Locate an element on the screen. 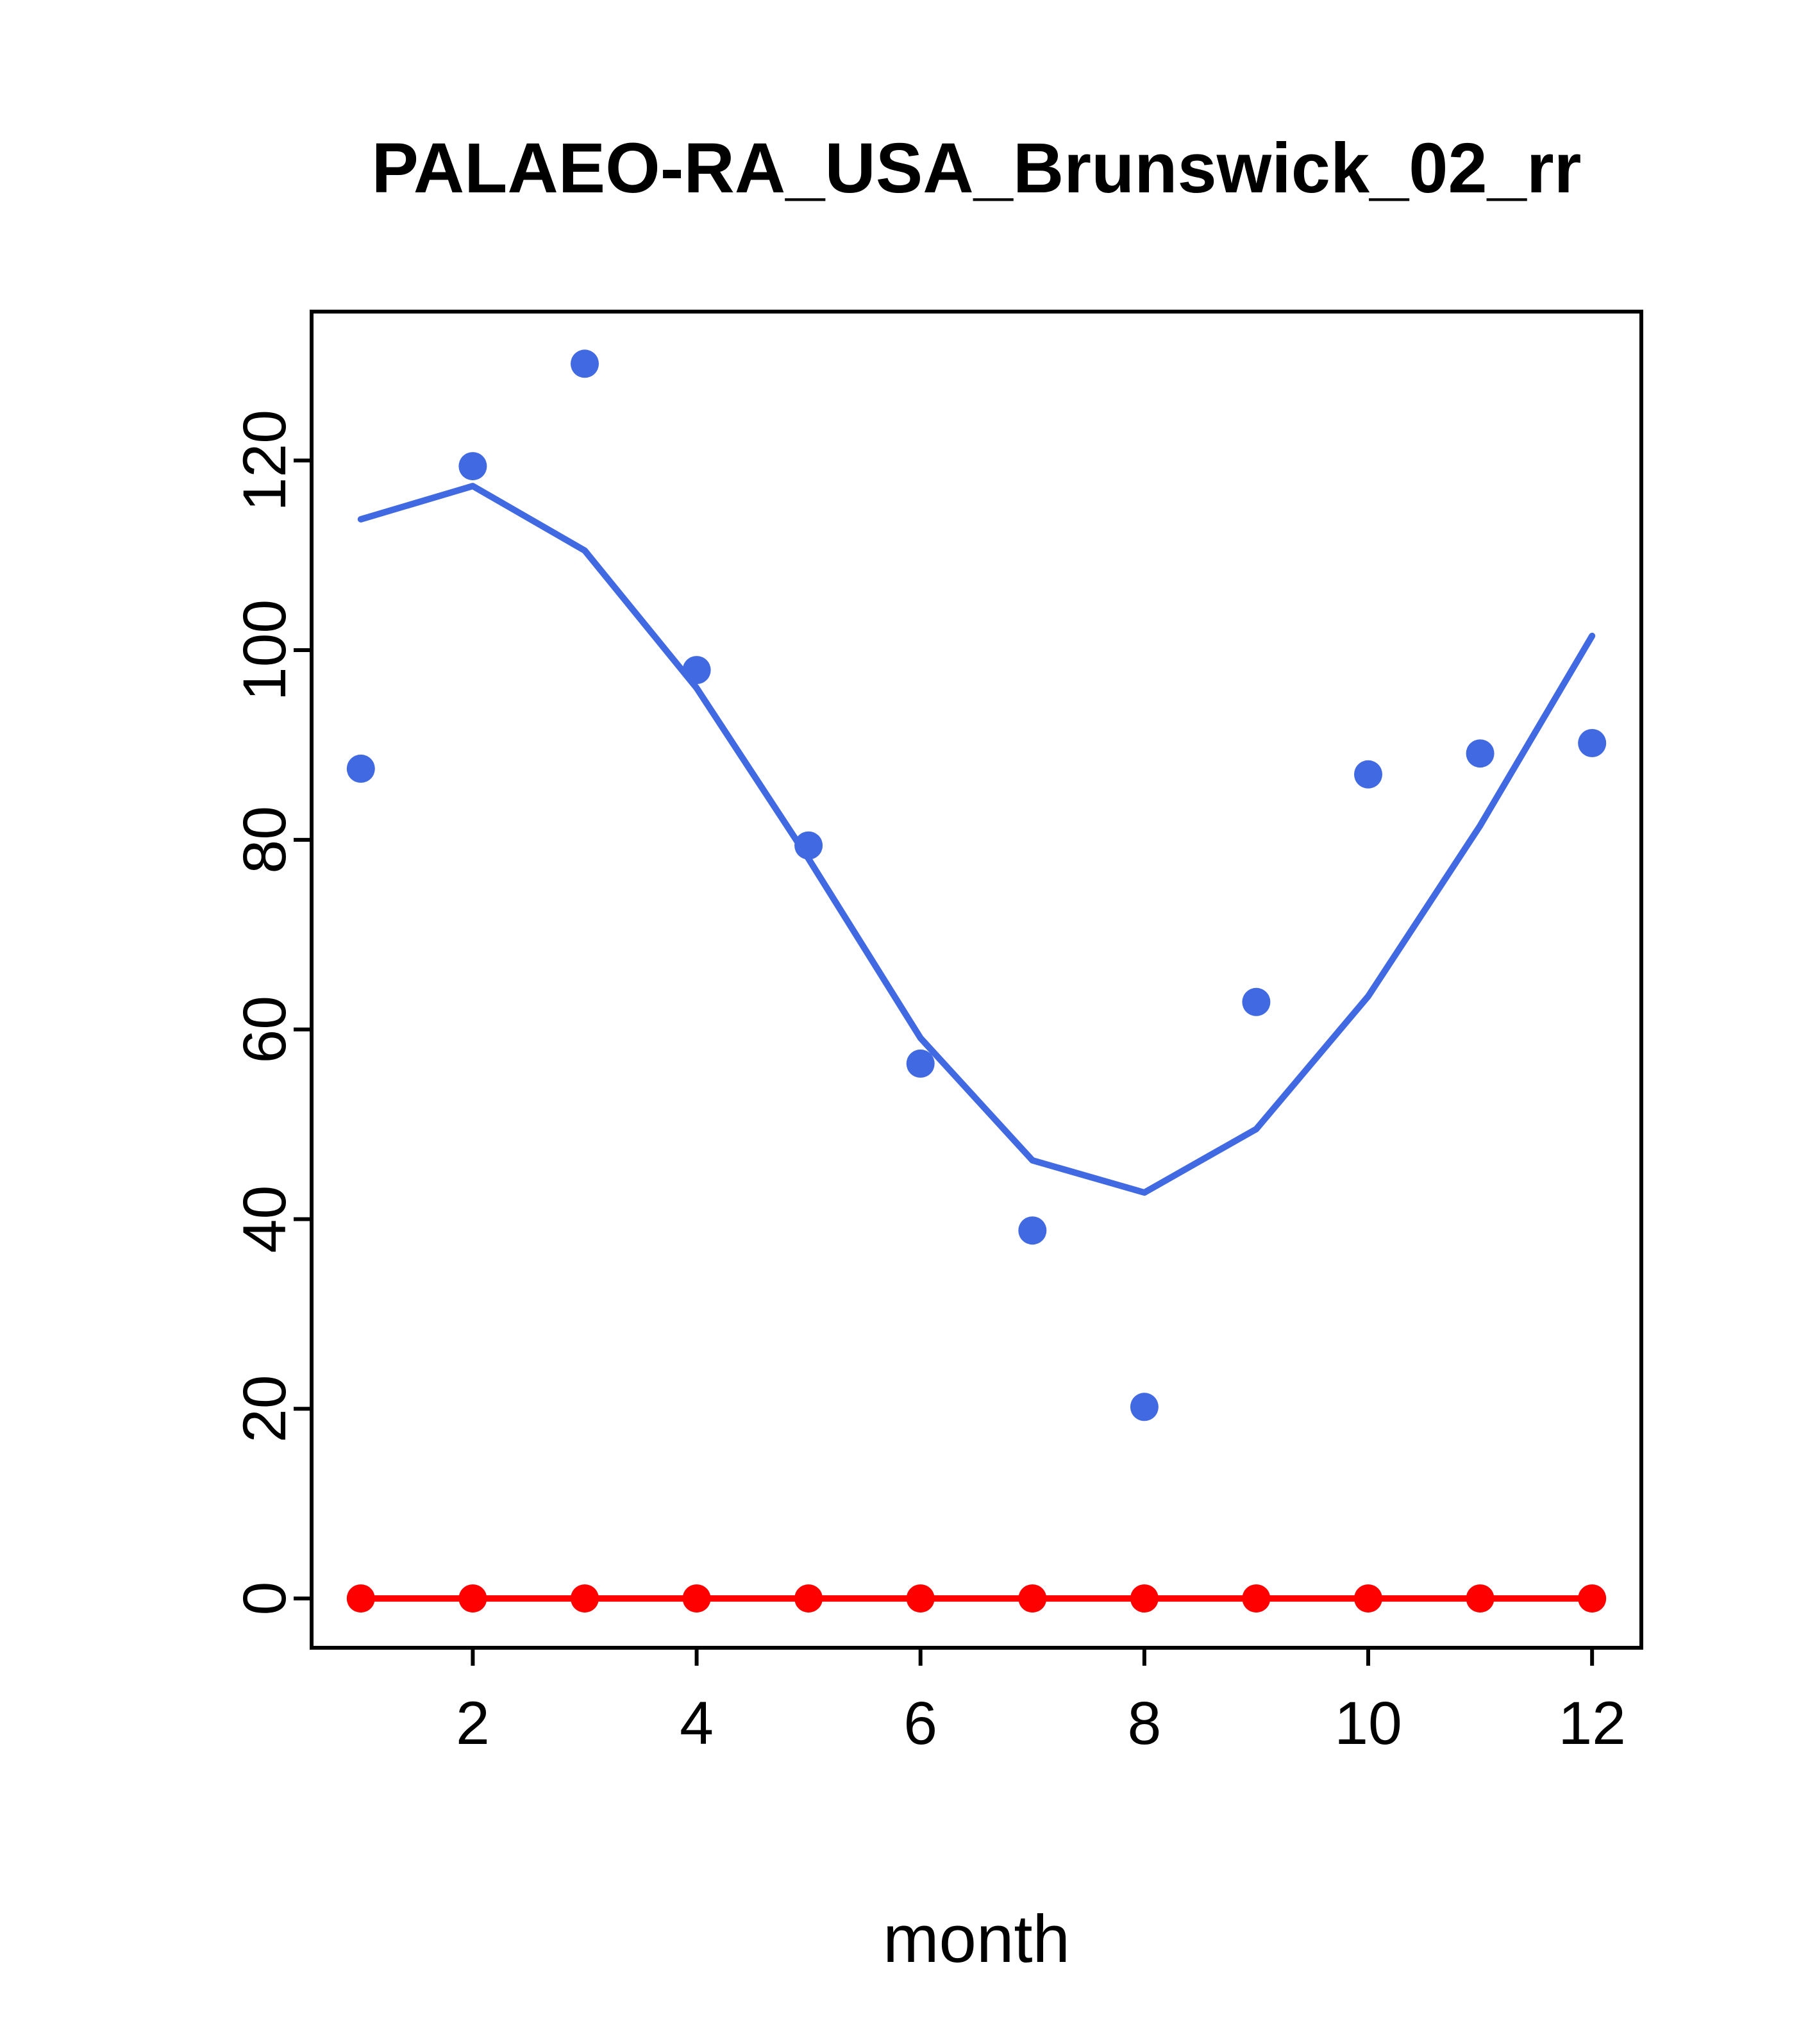 The height and width of the screenshot is (2044, 1817). x-tick-label: 12 is located at coordinates (1592, 1723).